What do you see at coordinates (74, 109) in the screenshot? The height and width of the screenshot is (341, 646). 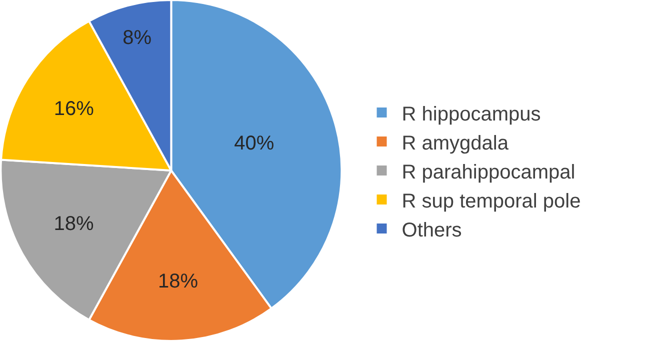 I see `data-label: 16%` at bounding box center [74, 109].